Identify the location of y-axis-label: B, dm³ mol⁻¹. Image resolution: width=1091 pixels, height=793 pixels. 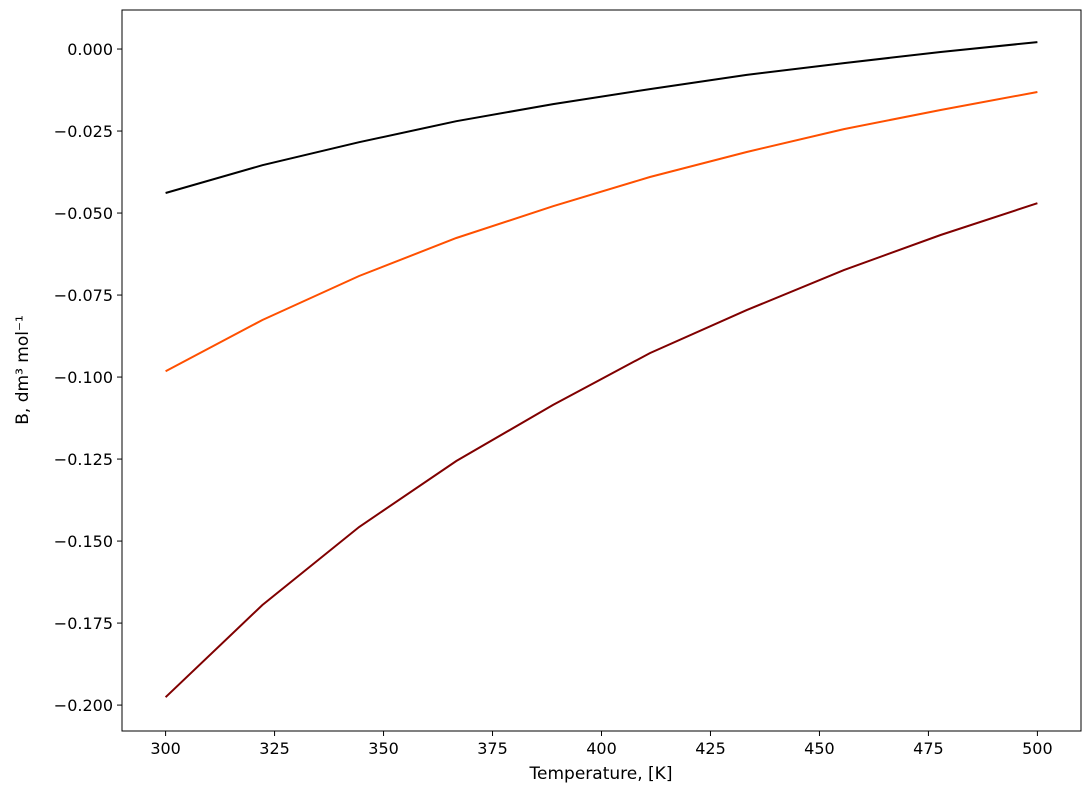
(23, 370).